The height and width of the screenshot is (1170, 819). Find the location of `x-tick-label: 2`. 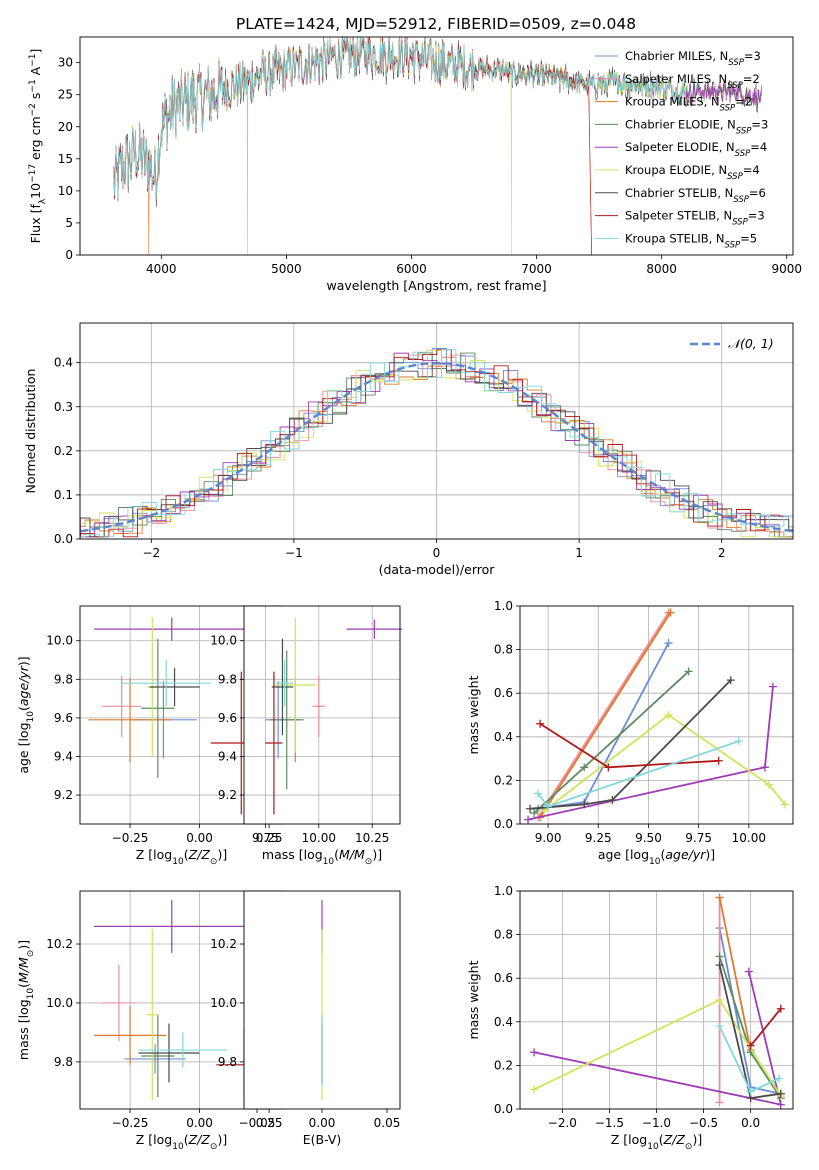

x-tick-label: 2 is located at coordinates (722, 553).